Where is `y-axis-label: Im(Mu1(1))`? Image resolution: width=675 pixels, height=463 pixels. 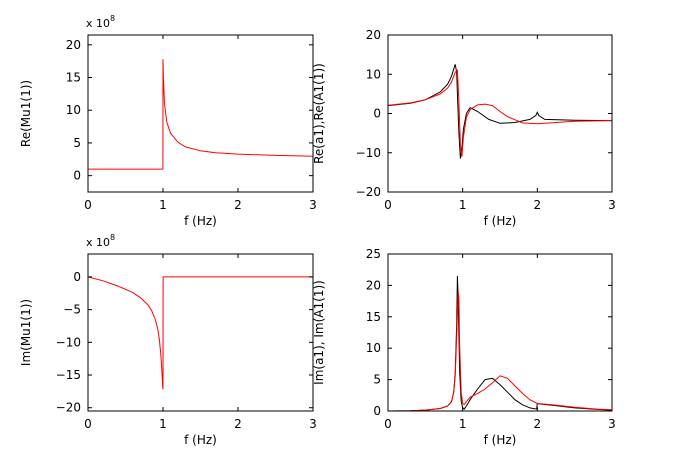
y-axis-label: Im(Mu1(1)) is located at coordinates (26, 332).